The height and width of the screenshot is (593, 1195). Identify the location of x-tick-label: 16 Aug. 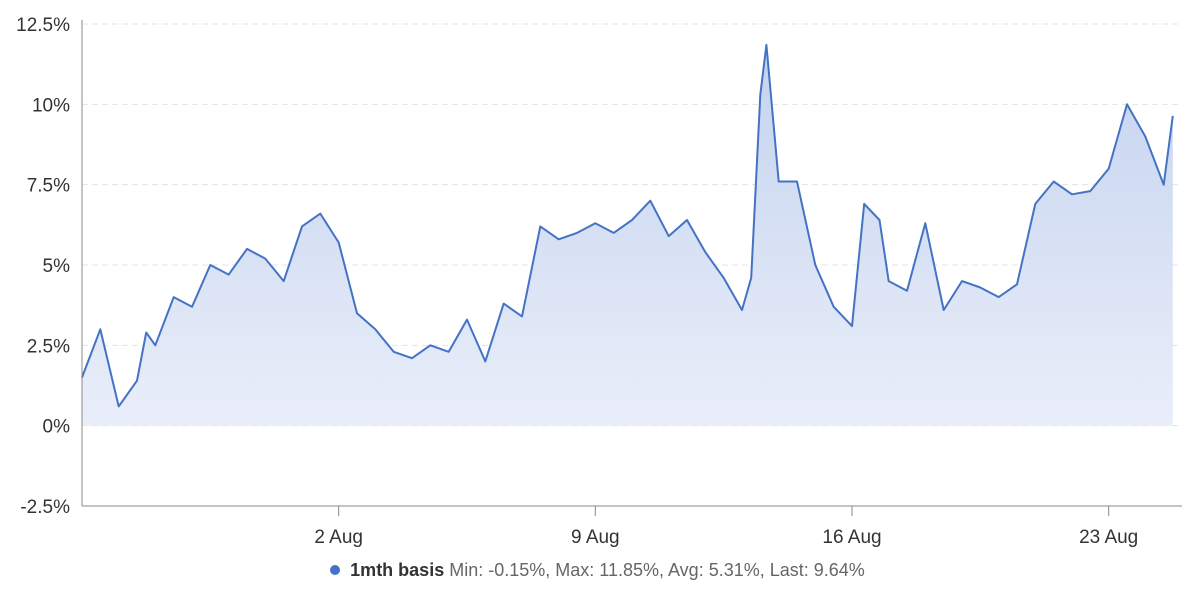
(851, 537).